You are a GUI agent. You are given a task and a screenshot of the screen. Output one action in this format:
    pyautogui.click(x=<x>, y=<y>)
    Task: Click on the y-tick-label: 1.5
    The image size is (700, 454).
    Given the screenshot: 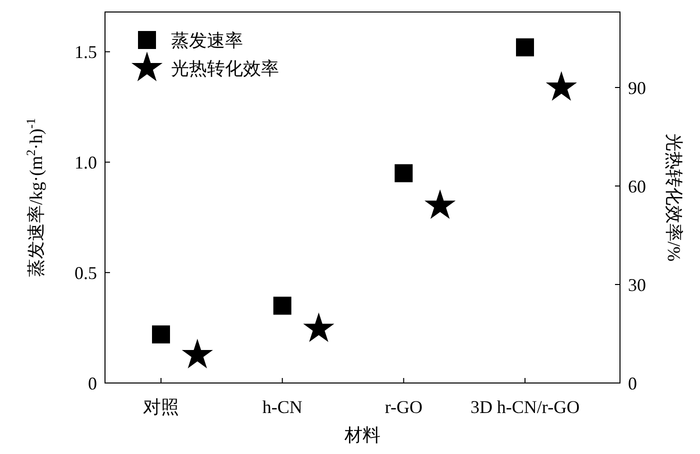 What is the action you would take?
    pyautogui.click(x=85, y=52)
    